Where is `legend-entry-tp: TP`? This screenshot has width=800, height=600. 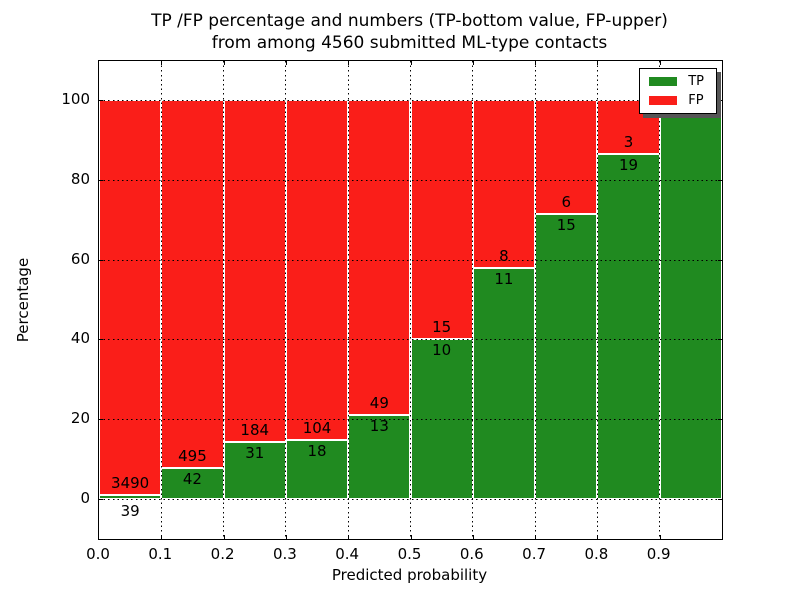 legend-entry-tp: TP is located at coordinates (676, 81).